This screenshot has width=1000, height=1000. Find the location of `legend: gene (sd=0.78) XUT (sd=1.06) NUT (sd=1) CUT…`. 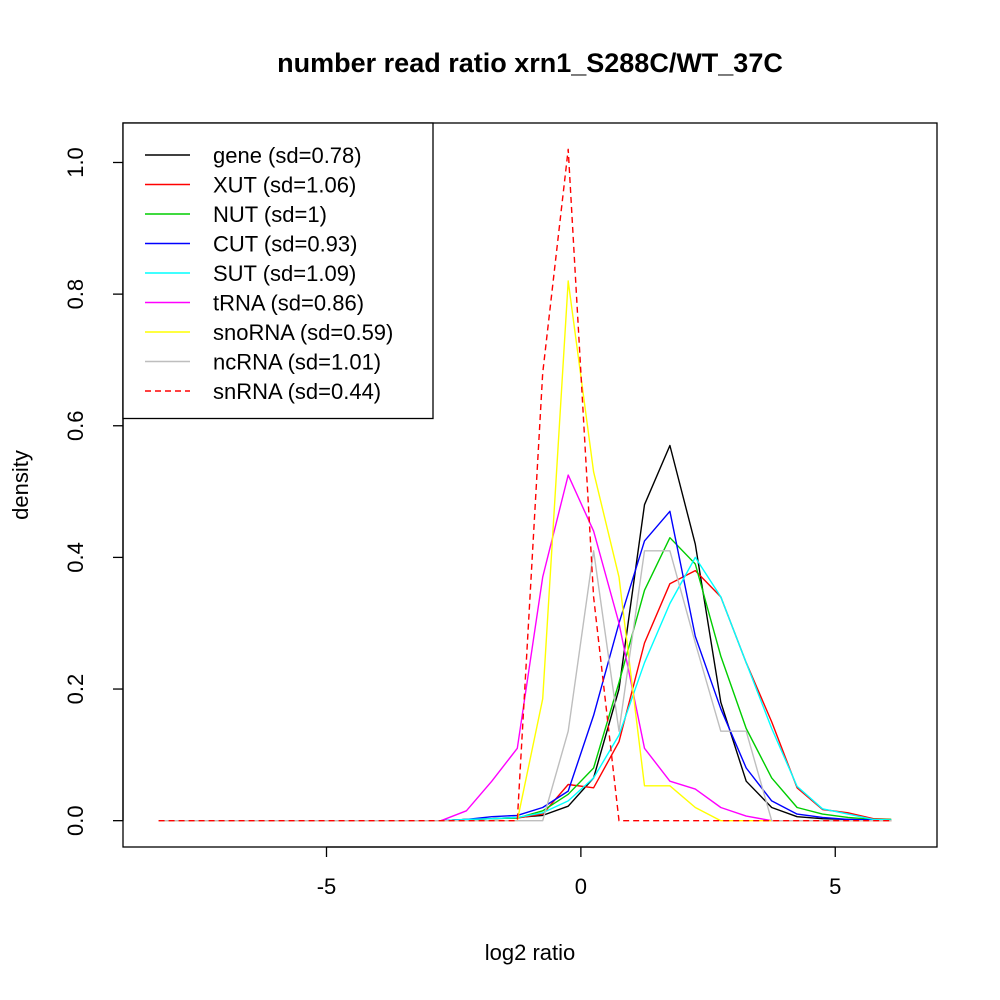

legend: gene (sd=0.78) XUT (sd=1.06) NUT (sd=1) CUT… is located at coordinates (278, 271).